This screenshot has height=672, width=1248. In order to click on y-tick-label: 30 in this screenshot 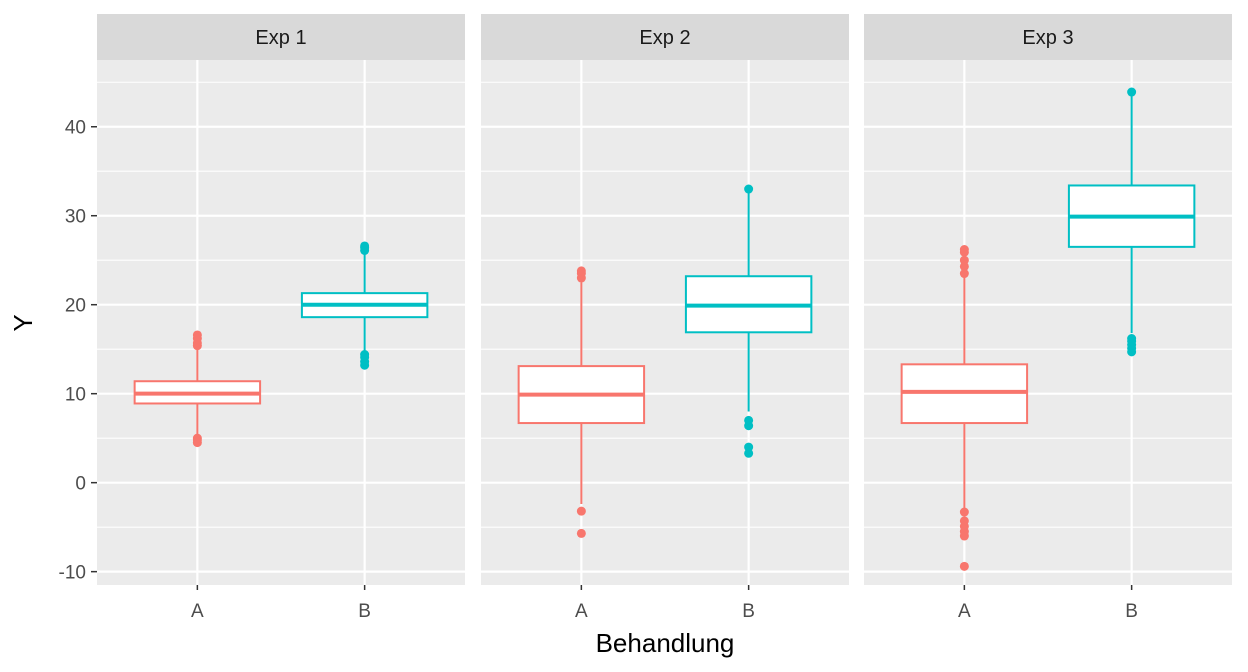, I will do `click(75, 217)`.